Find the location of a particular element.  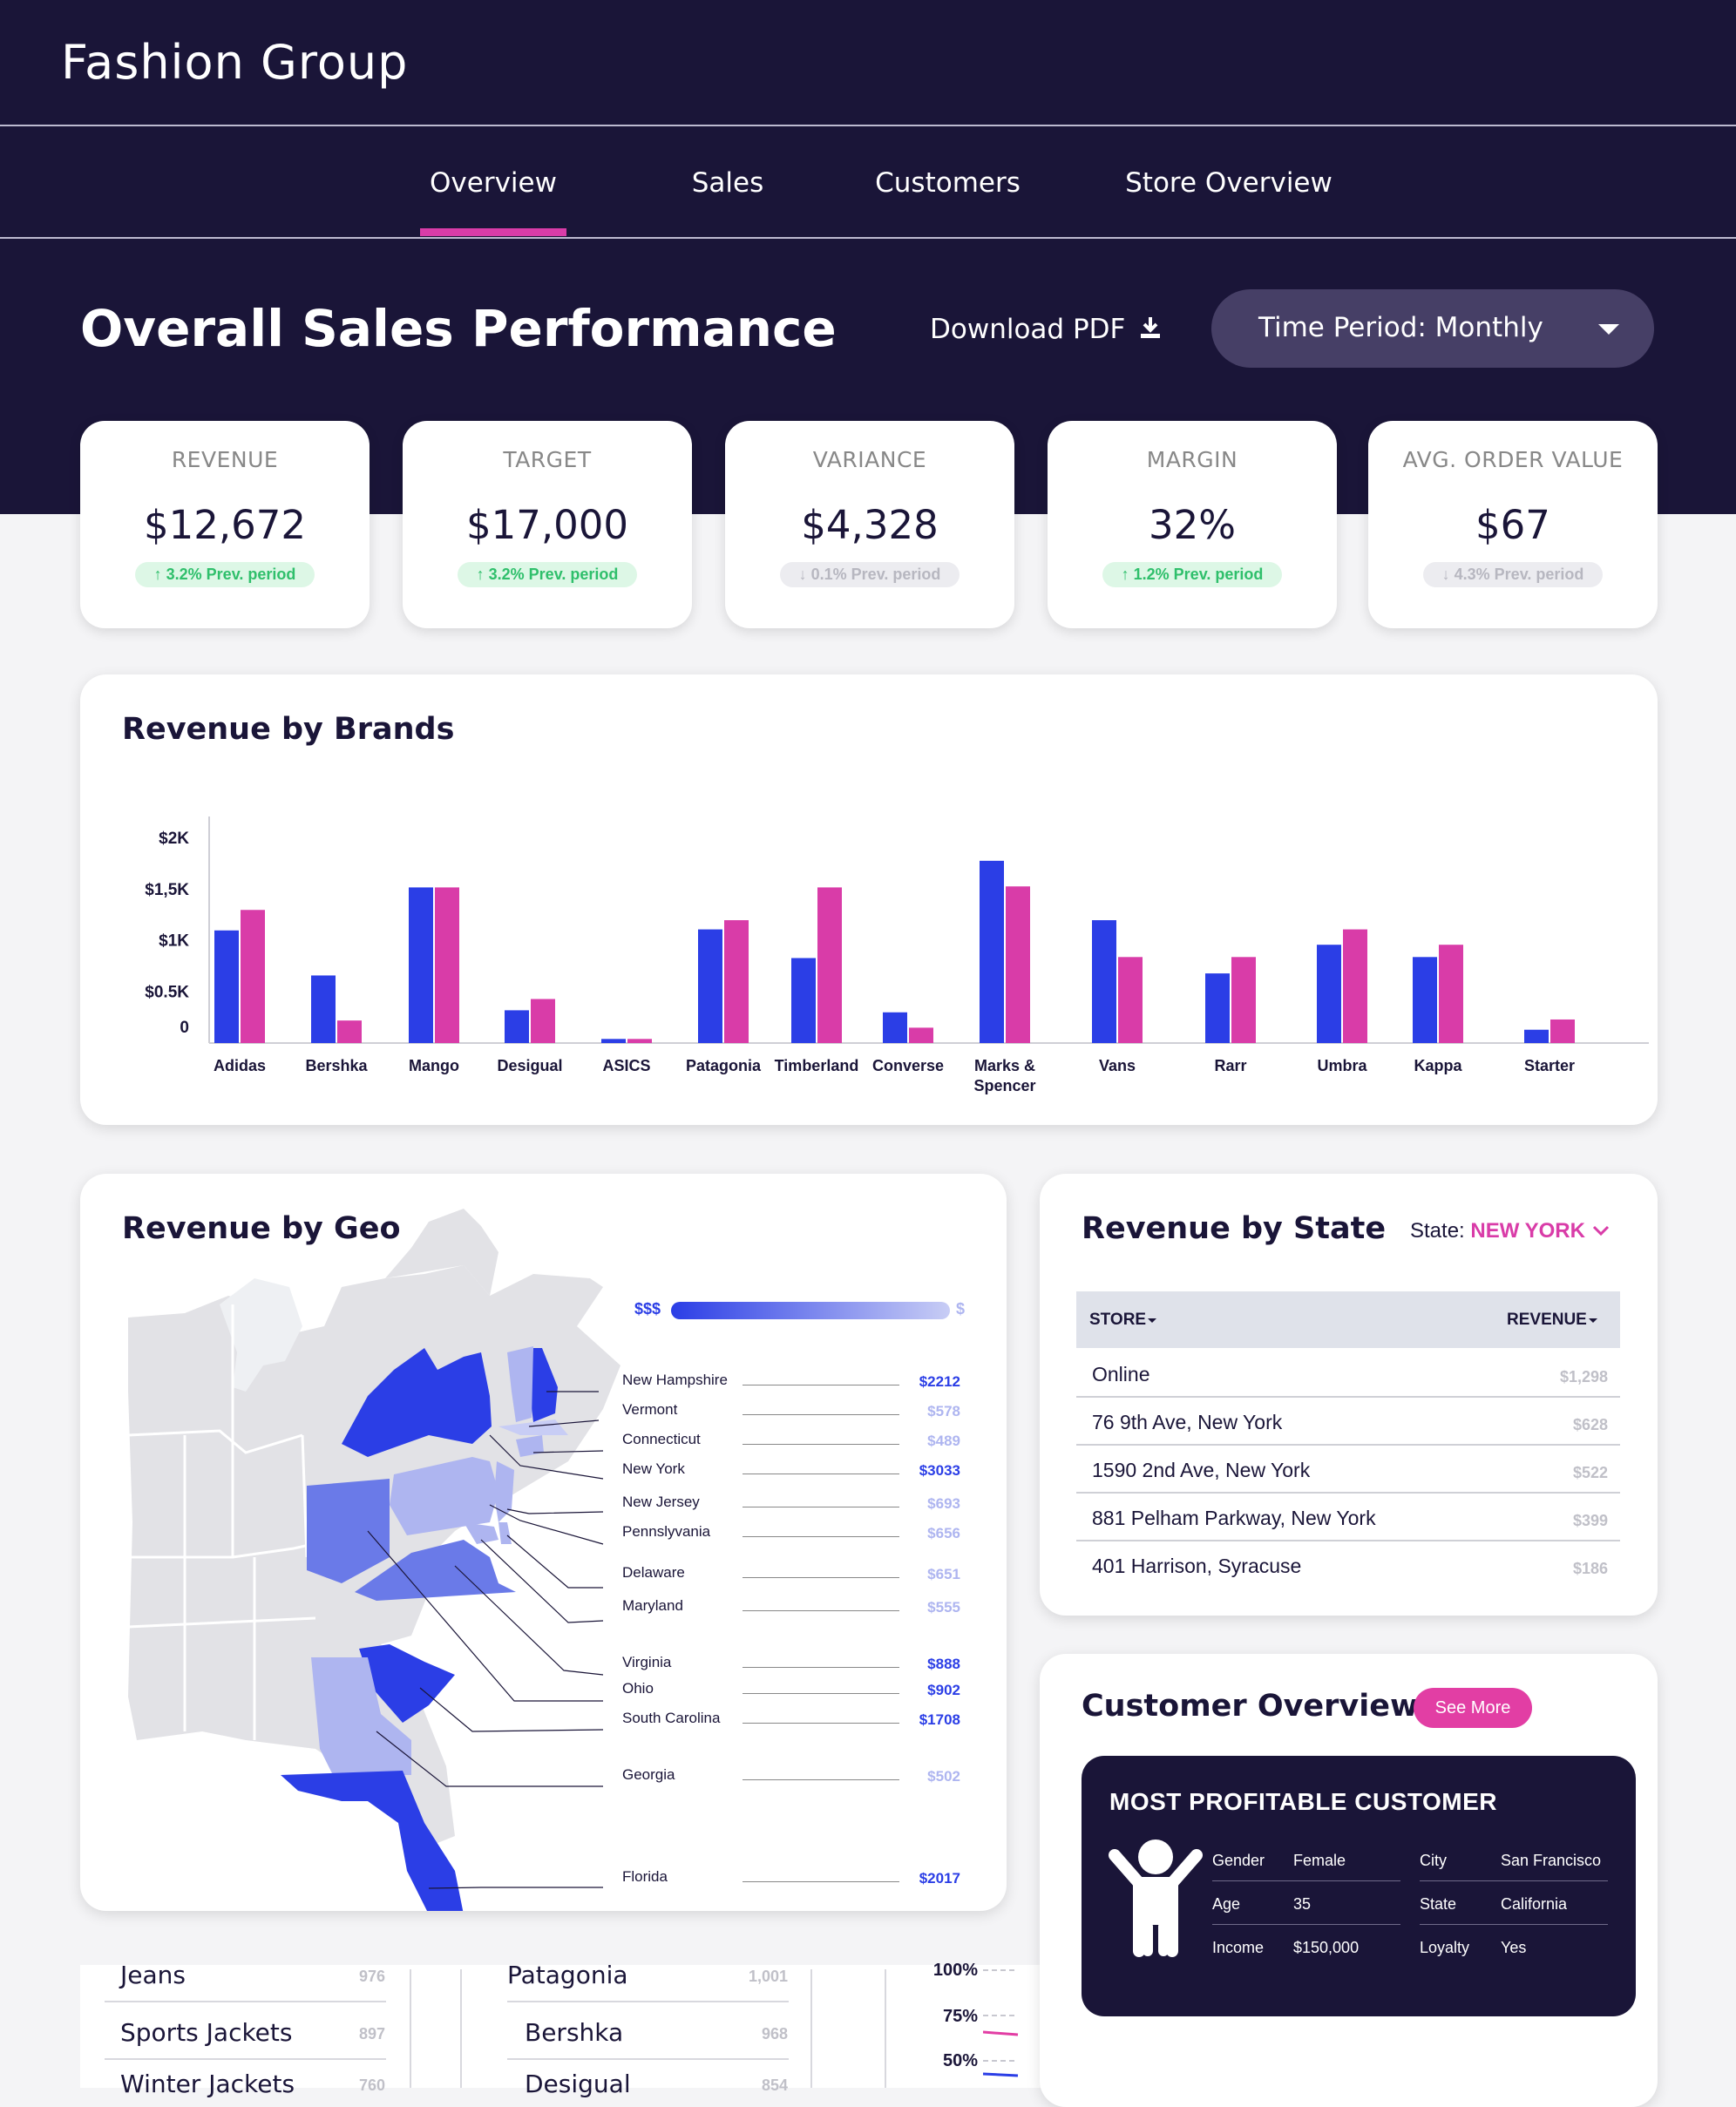

tab-store-overview: Store Overview is located at coordinates (1229, 183).